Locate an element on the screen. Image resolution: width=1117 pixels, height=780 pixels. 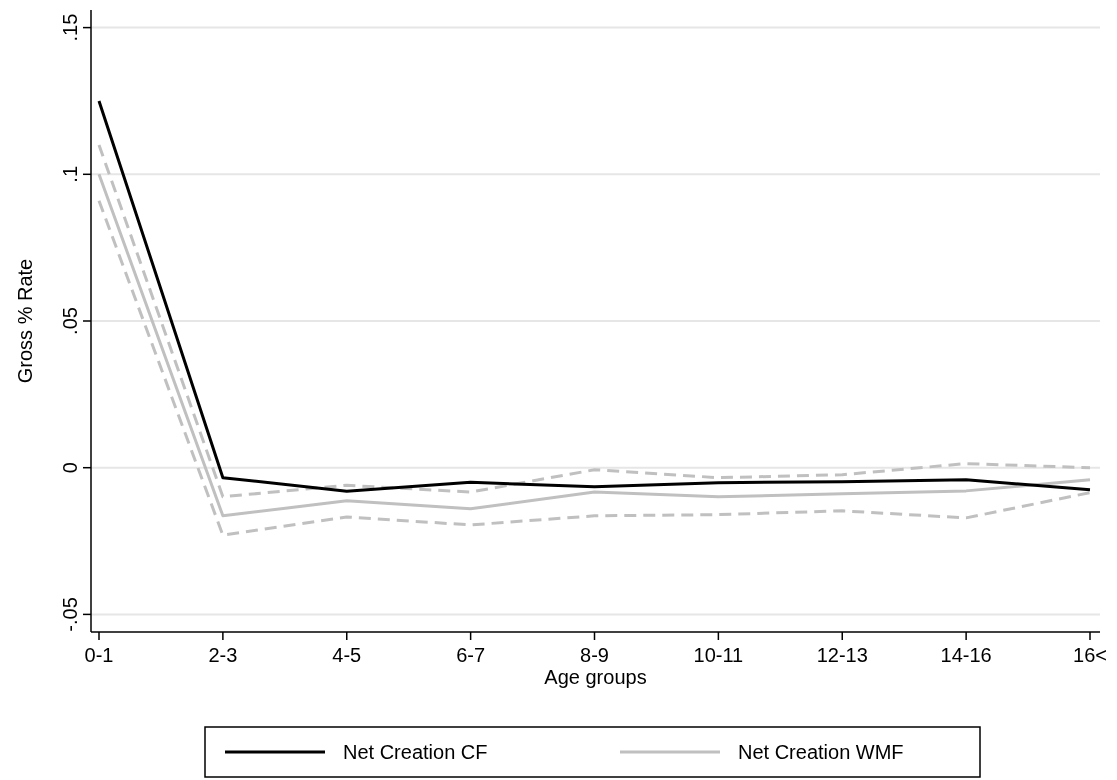
y-tick-label: 0 is located at coordinates (70, 468).